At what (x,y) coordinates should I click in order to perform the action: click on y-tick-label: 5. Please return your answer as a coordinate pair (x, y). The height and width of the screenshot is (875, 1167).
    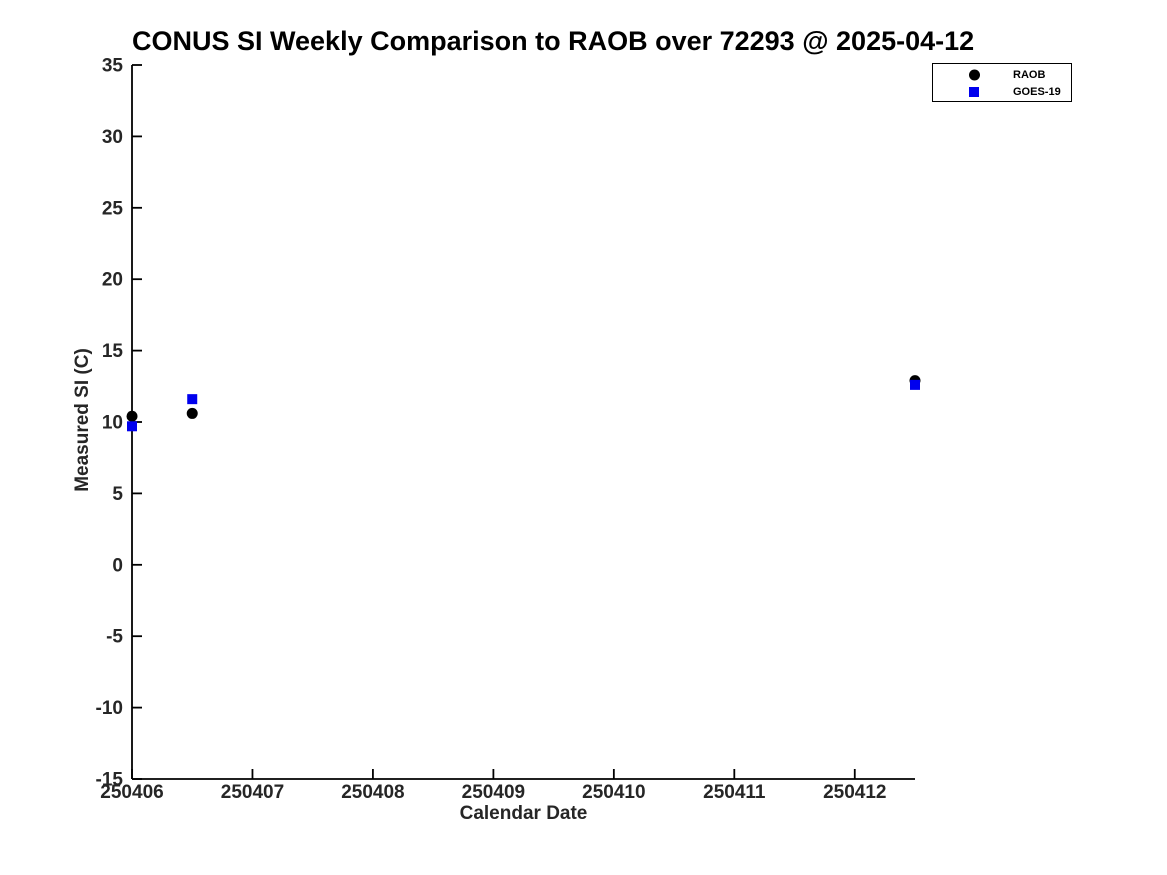
    Looking at the image, I should click on (117, 494).